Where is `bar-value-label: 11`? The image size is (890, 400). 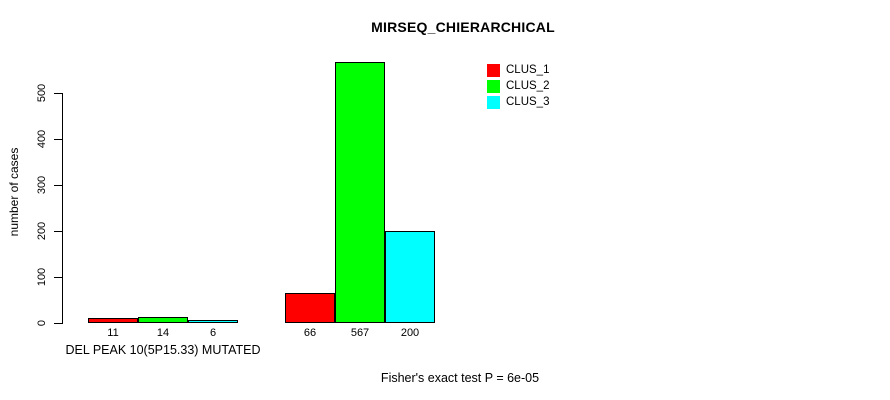
bar-value-label: 11 is located at coordinates (113, 333).